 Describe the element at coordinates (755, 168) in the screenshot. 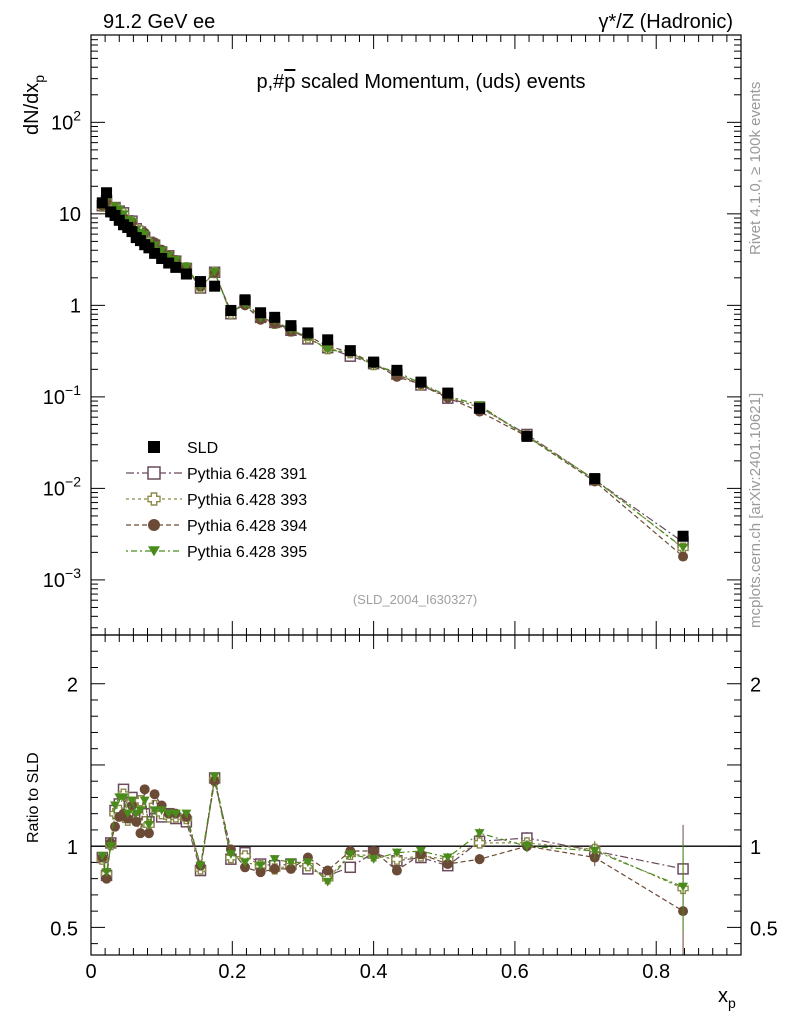

I see `rivet-label: Rivet 4.1.0, ≥ 100k events` at that location.